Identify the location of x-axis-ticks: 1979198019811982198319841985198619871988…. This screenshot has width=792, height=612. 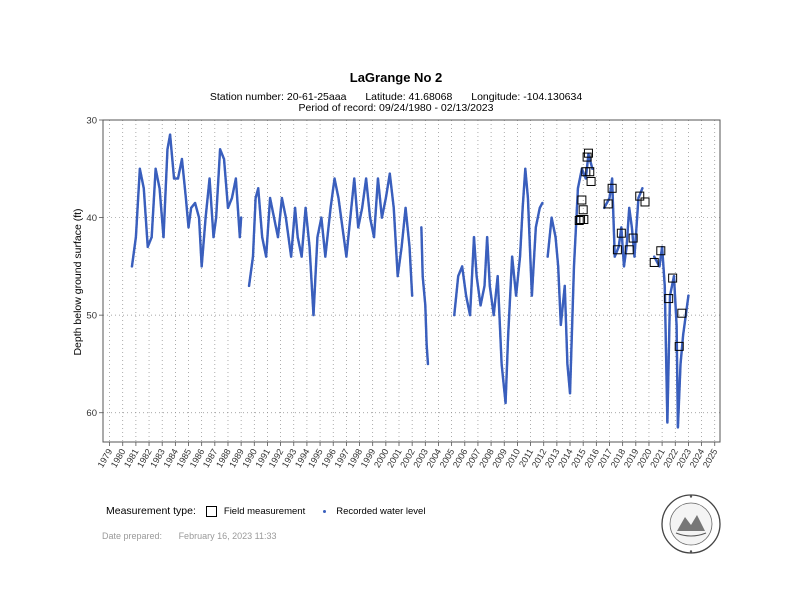
(408, 455).